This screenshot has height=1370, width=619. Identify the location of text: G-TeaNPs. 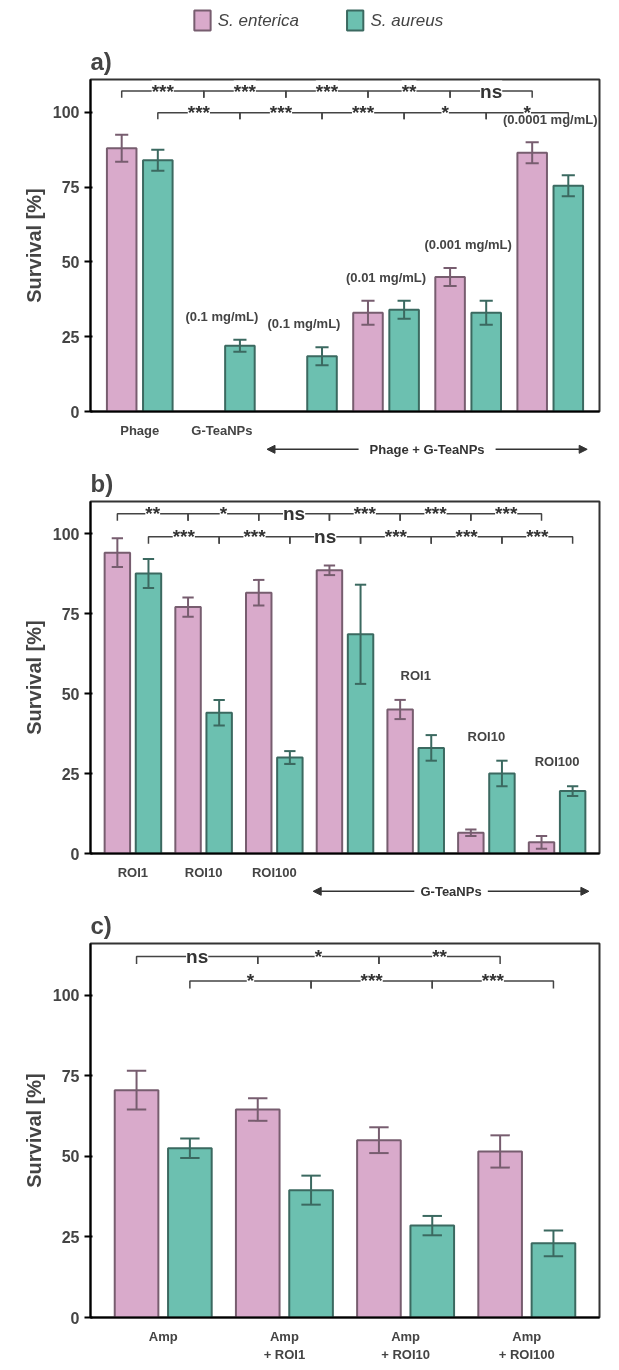
(451, 891).